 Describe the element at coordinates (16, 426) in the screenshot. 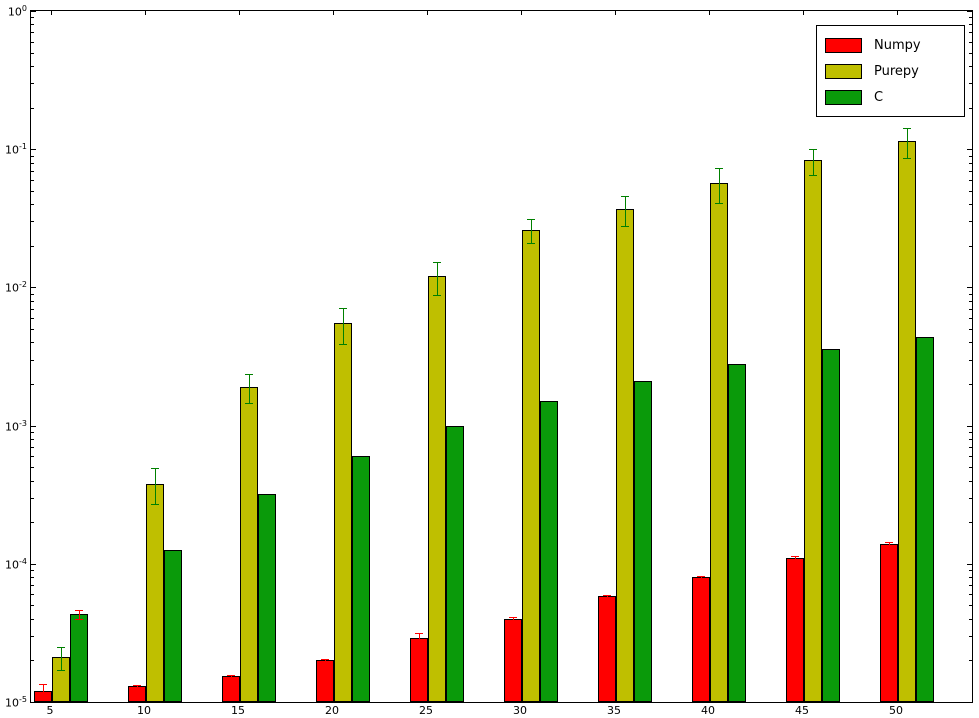

I see `y-tick-label: 10⁻³` at that location.